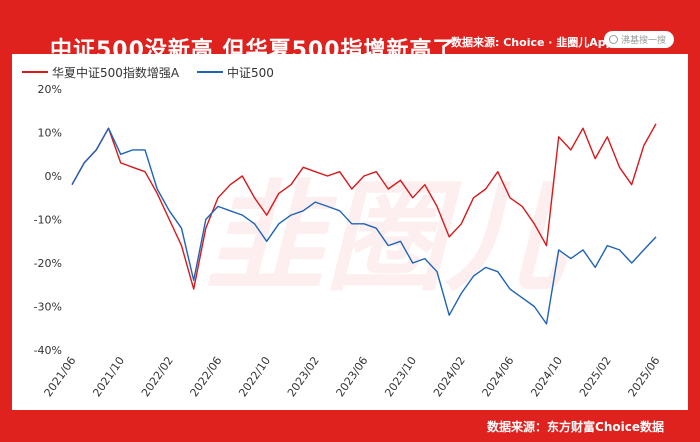 This screenshot has width=700, height=442. I want to click on y-tick-label: -10%, so click(48, 220).